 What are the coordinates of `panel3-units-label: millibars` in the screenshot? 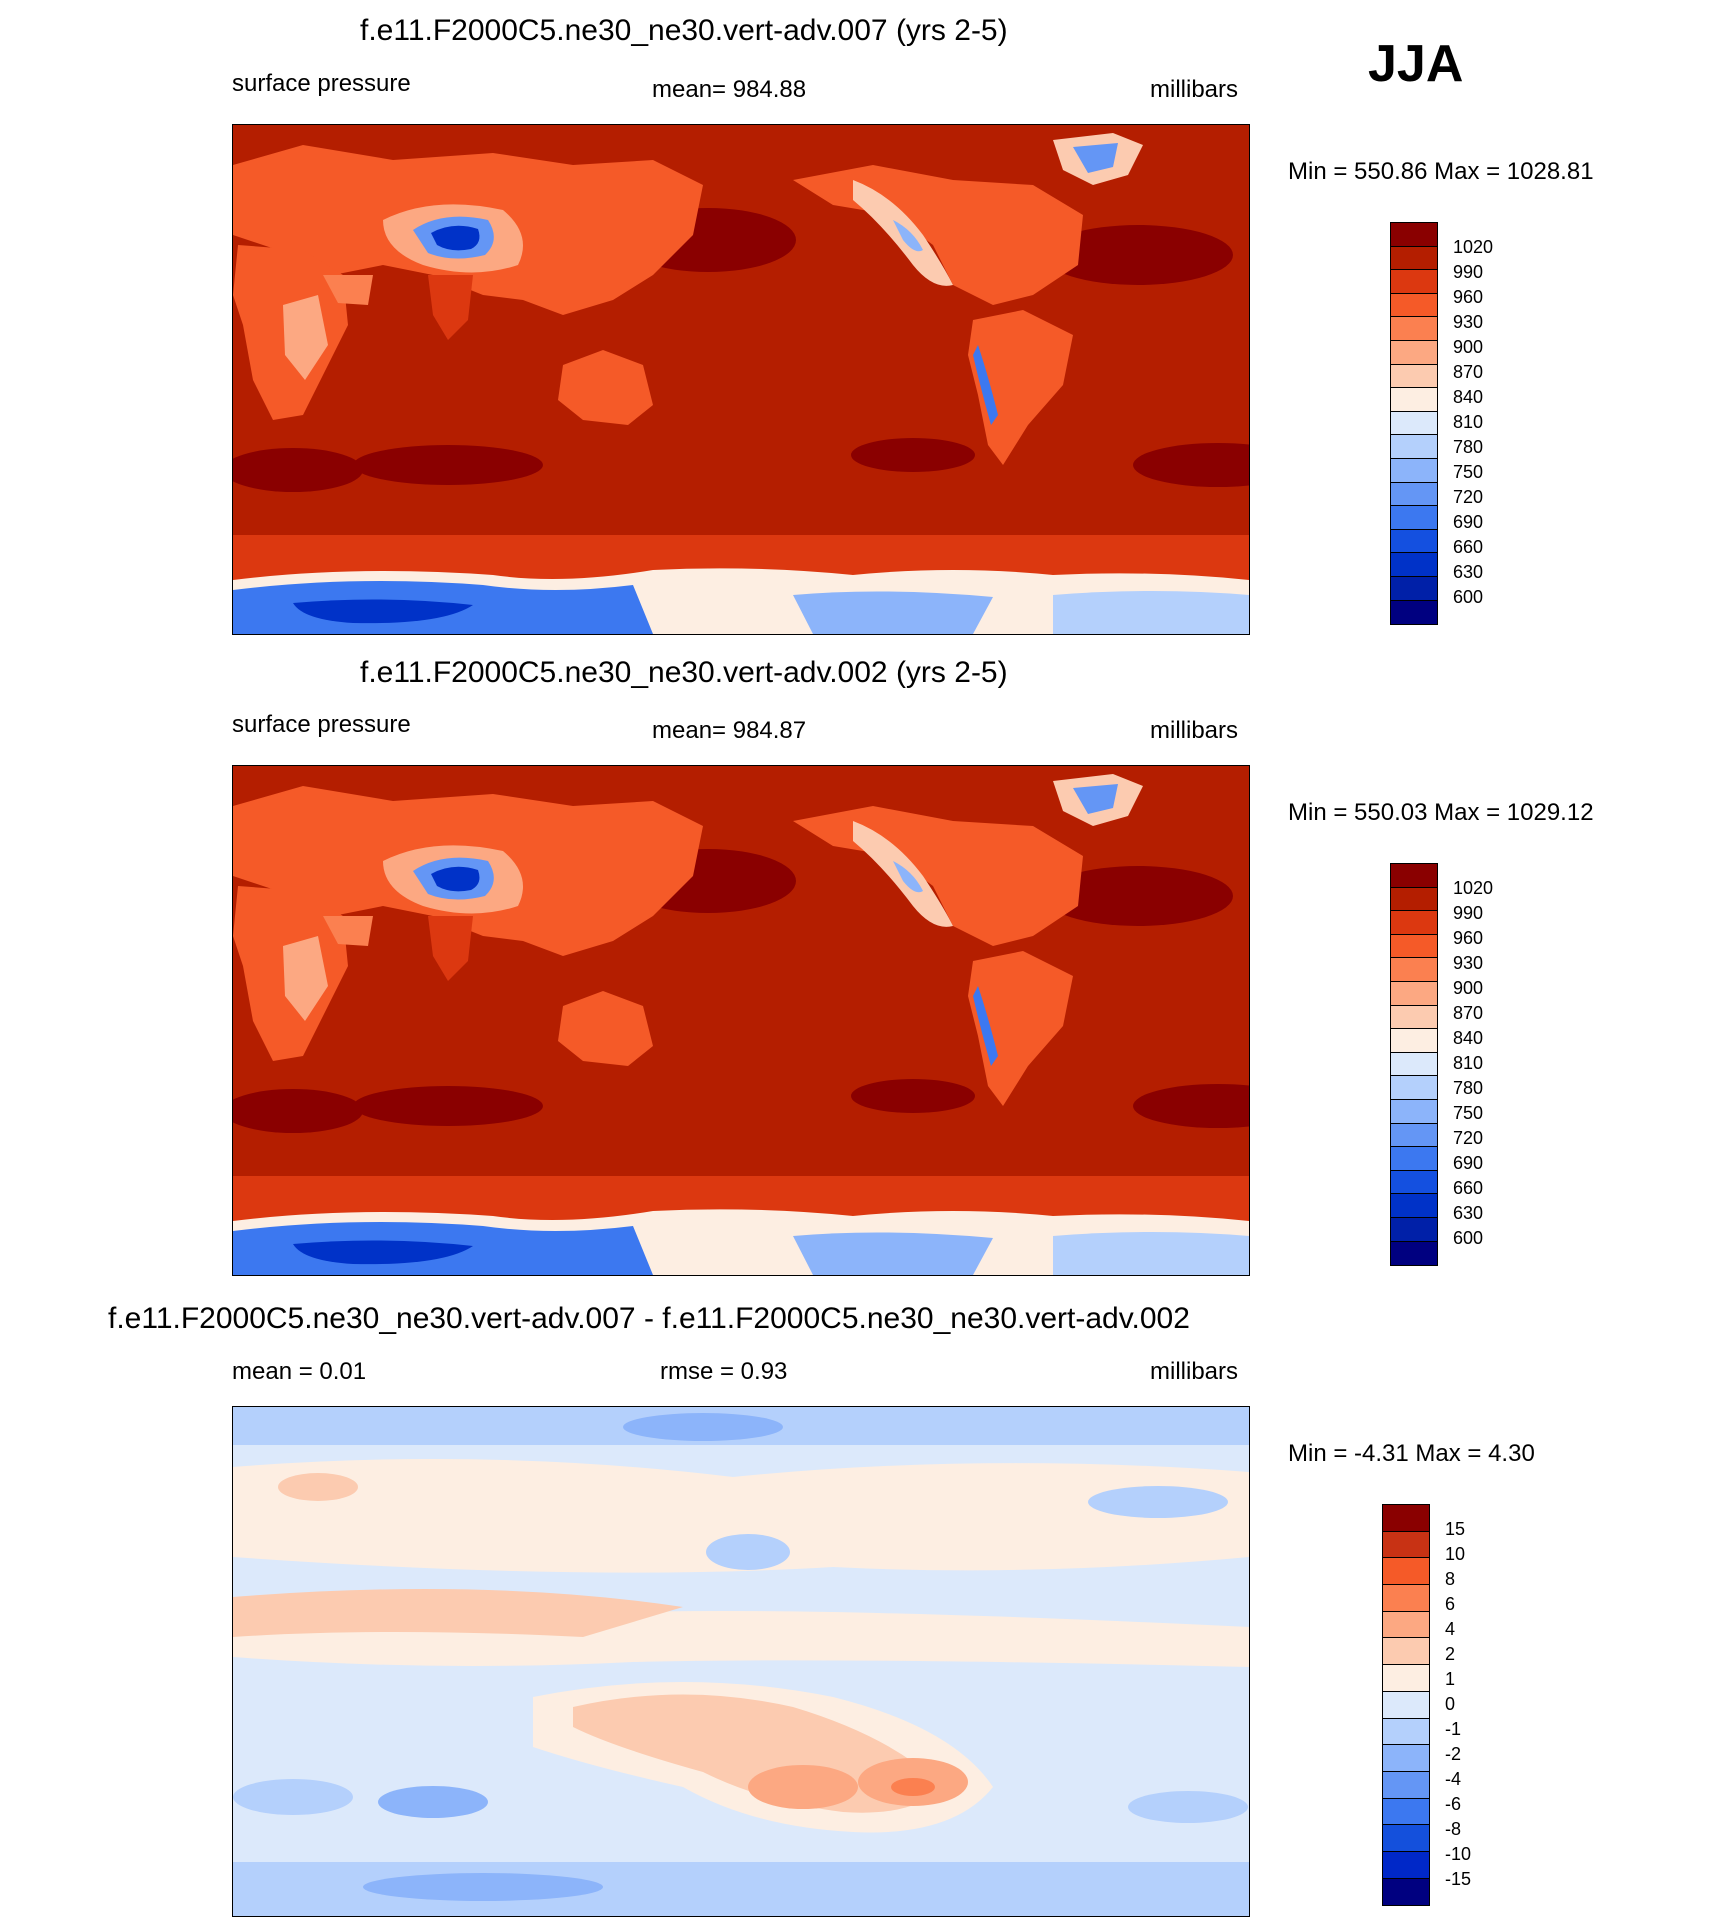 It's located at (1194, 1371).